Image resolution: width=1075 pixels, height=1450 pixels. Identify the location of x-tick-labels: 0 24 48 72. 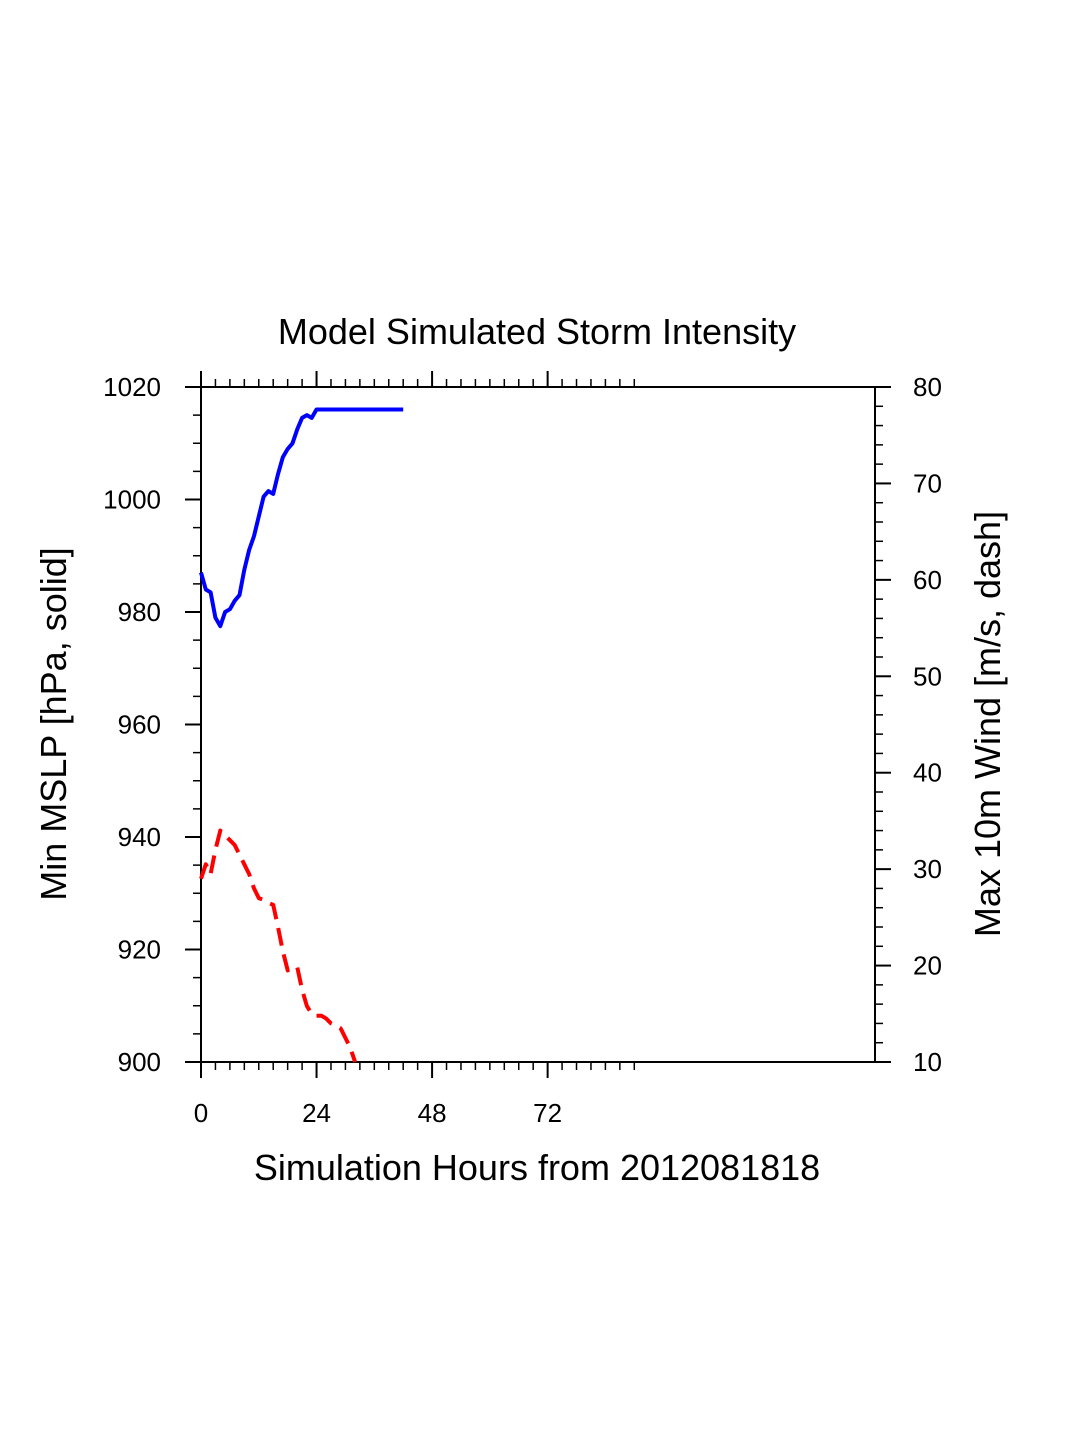
(378, 1113).